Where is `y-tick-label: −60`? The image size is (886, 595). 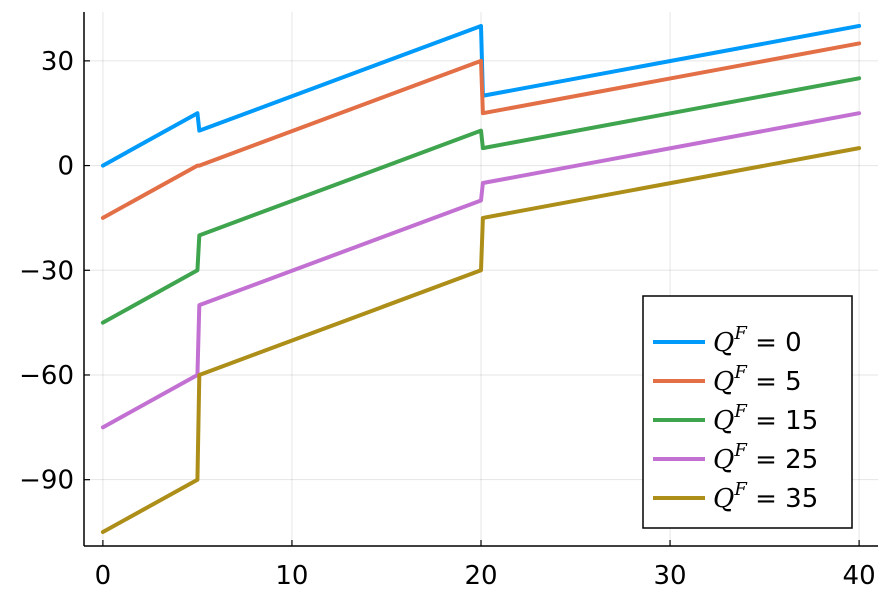
y-tick-label: −60 is located at coordinates (46, 376).